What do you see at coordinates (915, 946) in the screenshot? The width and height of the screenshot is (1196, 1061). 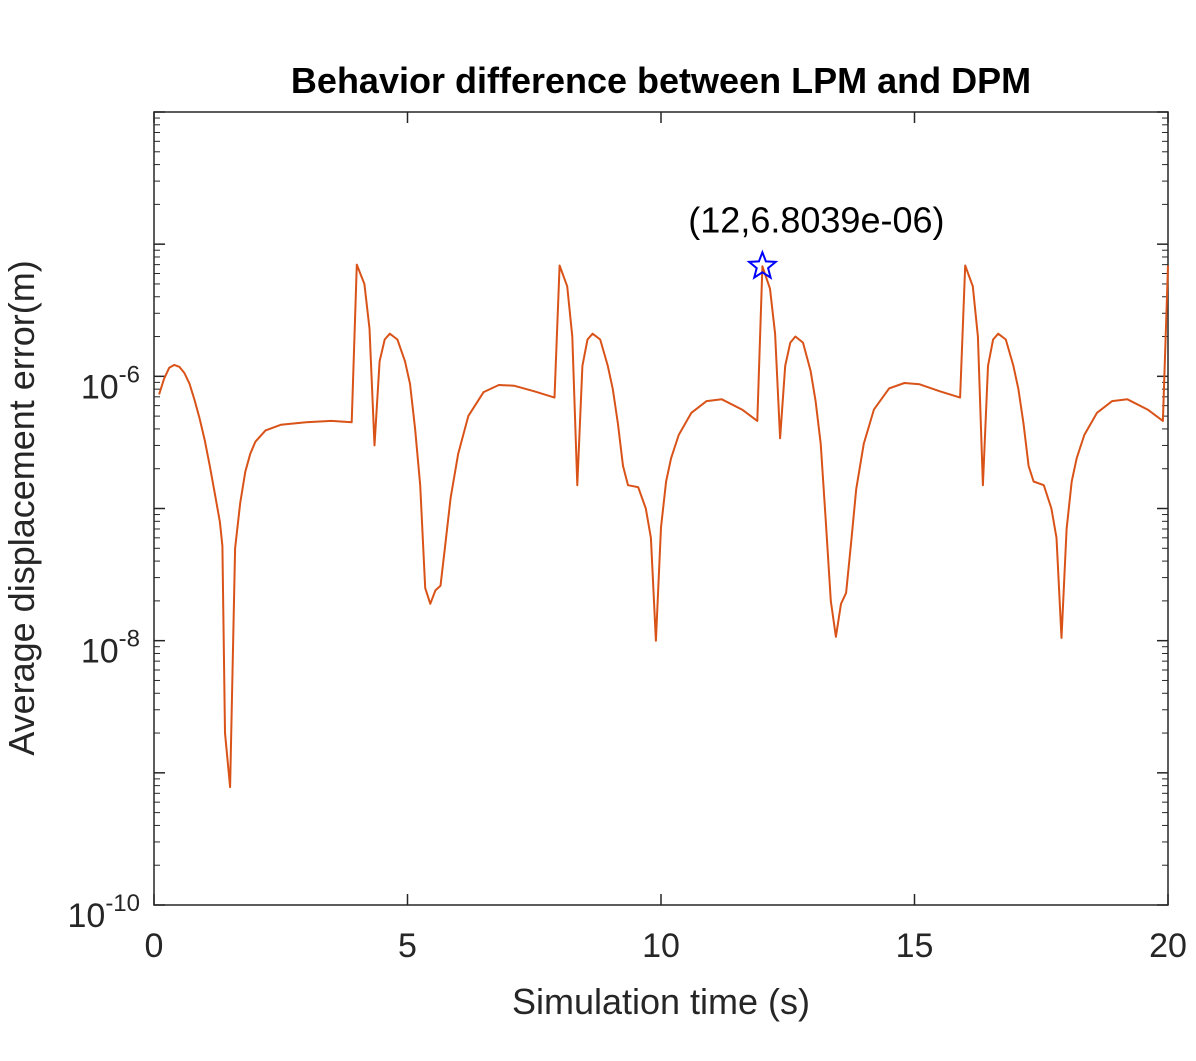 I see `x-tick-label: 15` at bounding box center [915, 946].